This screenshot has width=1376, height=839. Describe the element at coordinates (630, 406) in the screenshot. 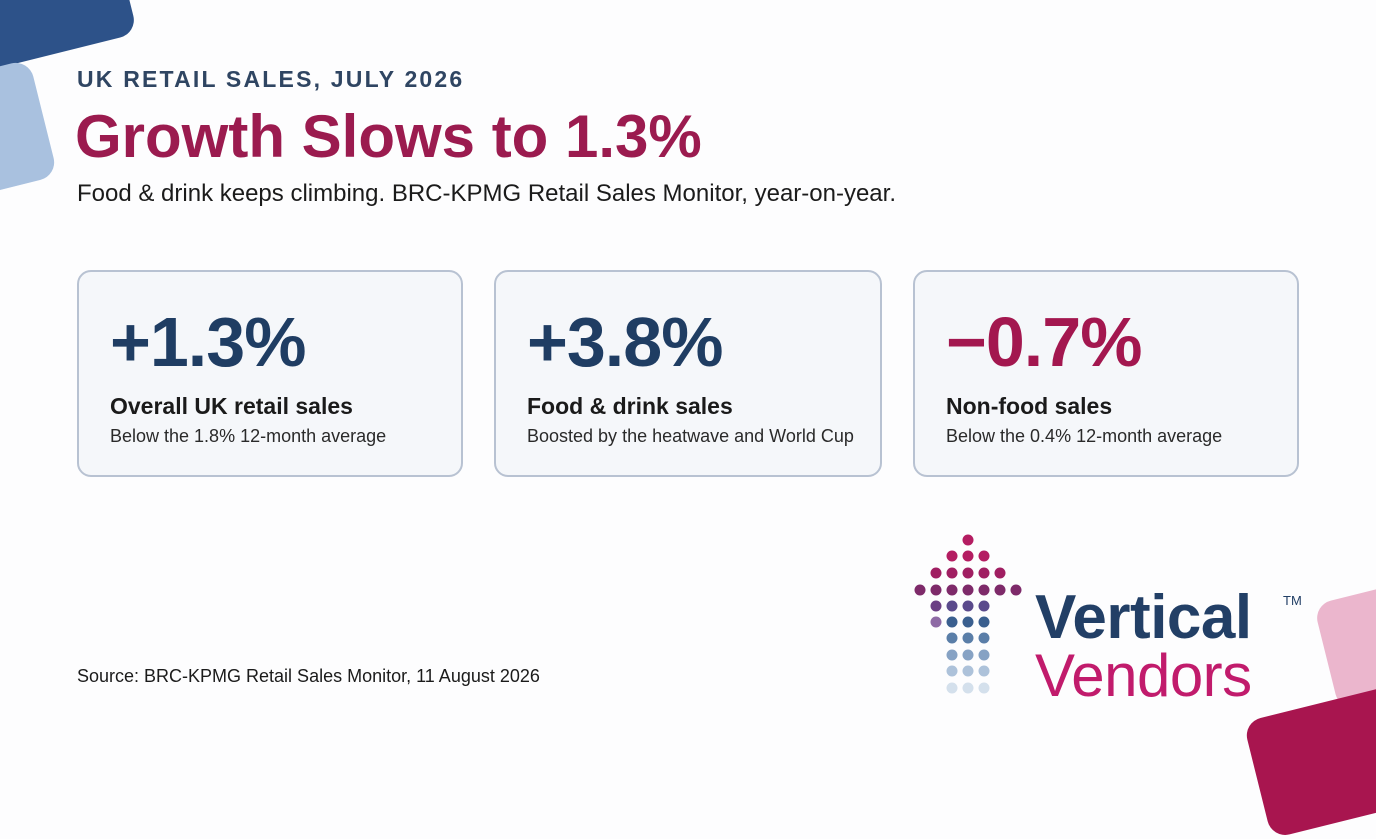

I see `stat-label: Food & drink sales` at that location.